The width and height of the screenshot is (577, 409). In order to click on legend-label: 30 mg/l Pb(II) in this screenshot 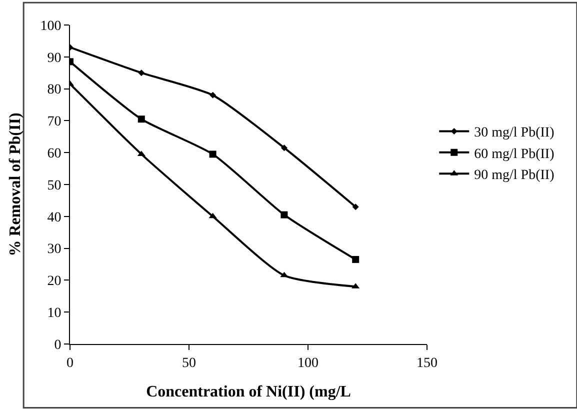, I will do `click(514, 133)`.